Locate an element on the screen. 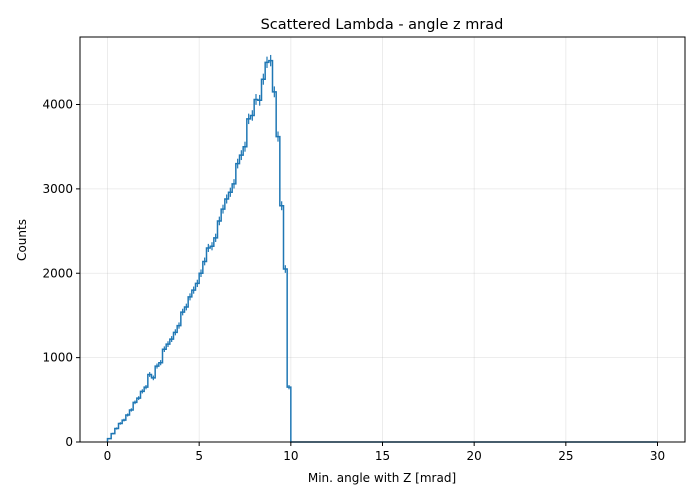 This screenshot has width=700, height=500. x-tick-label: 0 is located at coordinates (108, 456).